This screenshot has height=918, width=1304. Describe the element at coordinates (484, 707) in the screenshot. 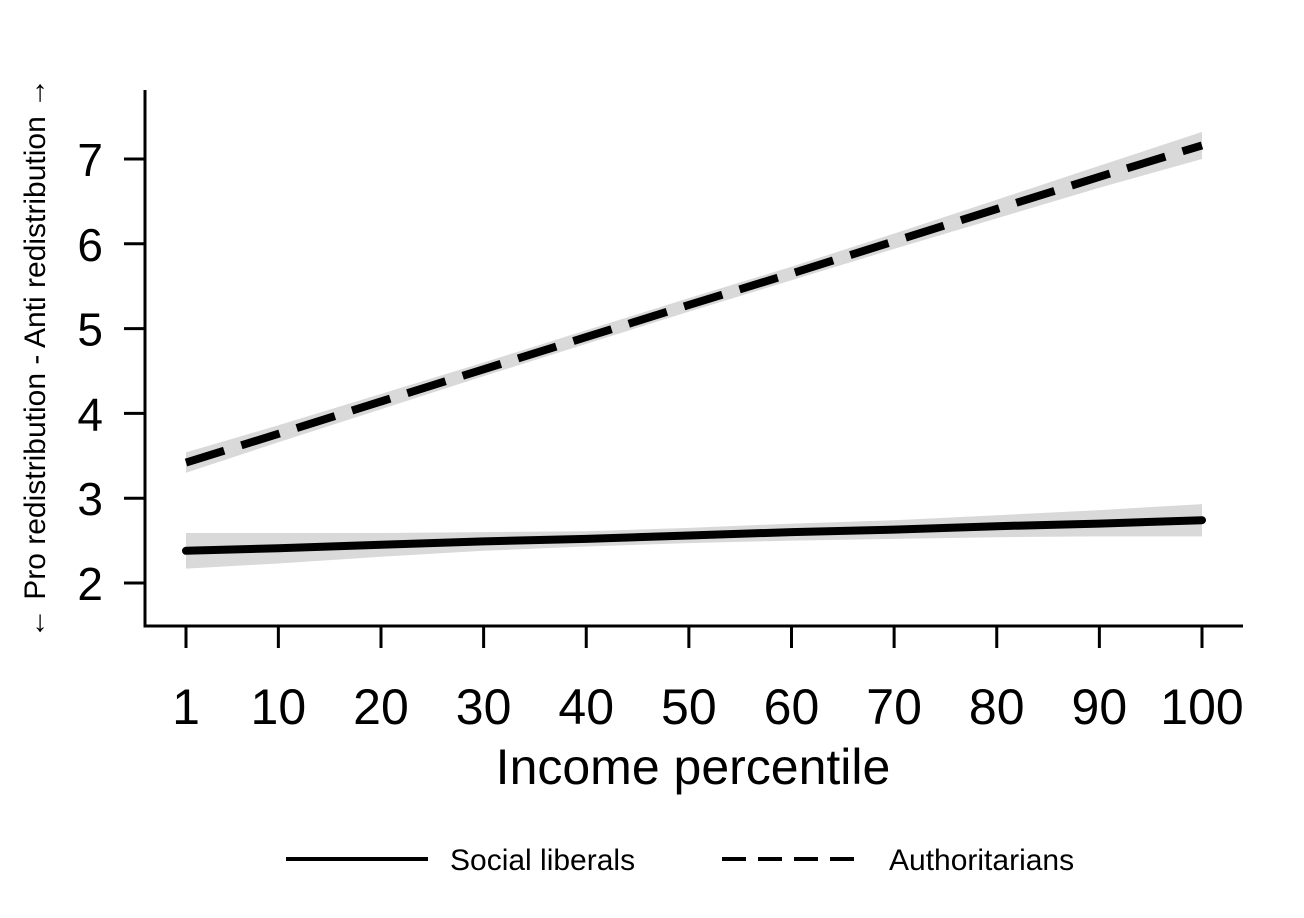

I see `x-tick-label-30: 30` at that location.